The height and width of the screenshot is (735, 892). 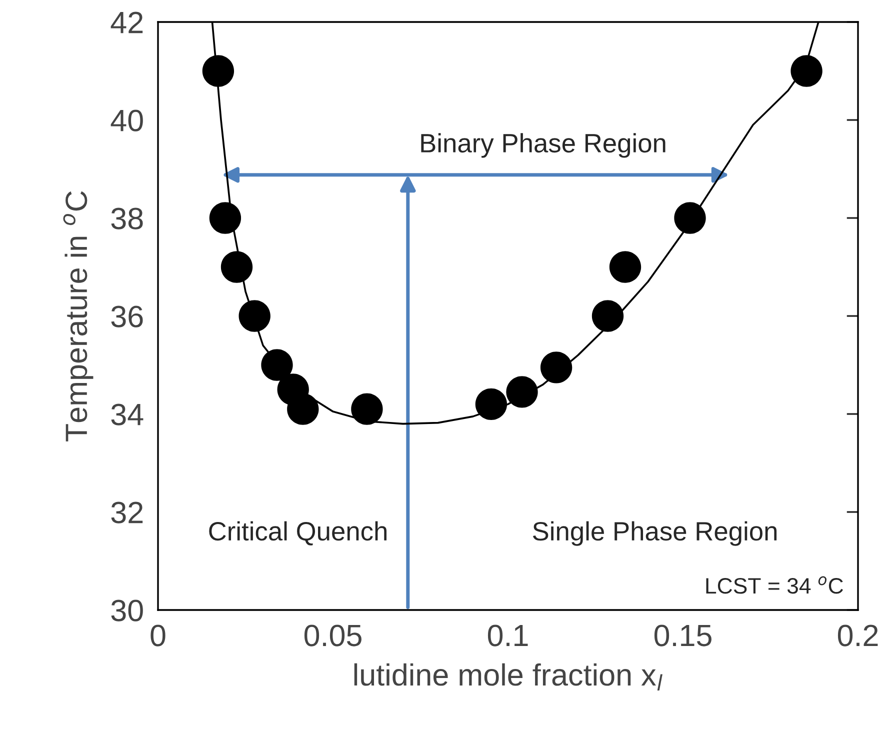 I want to click on x-tick-label: 0, so click(x=158, y=635).